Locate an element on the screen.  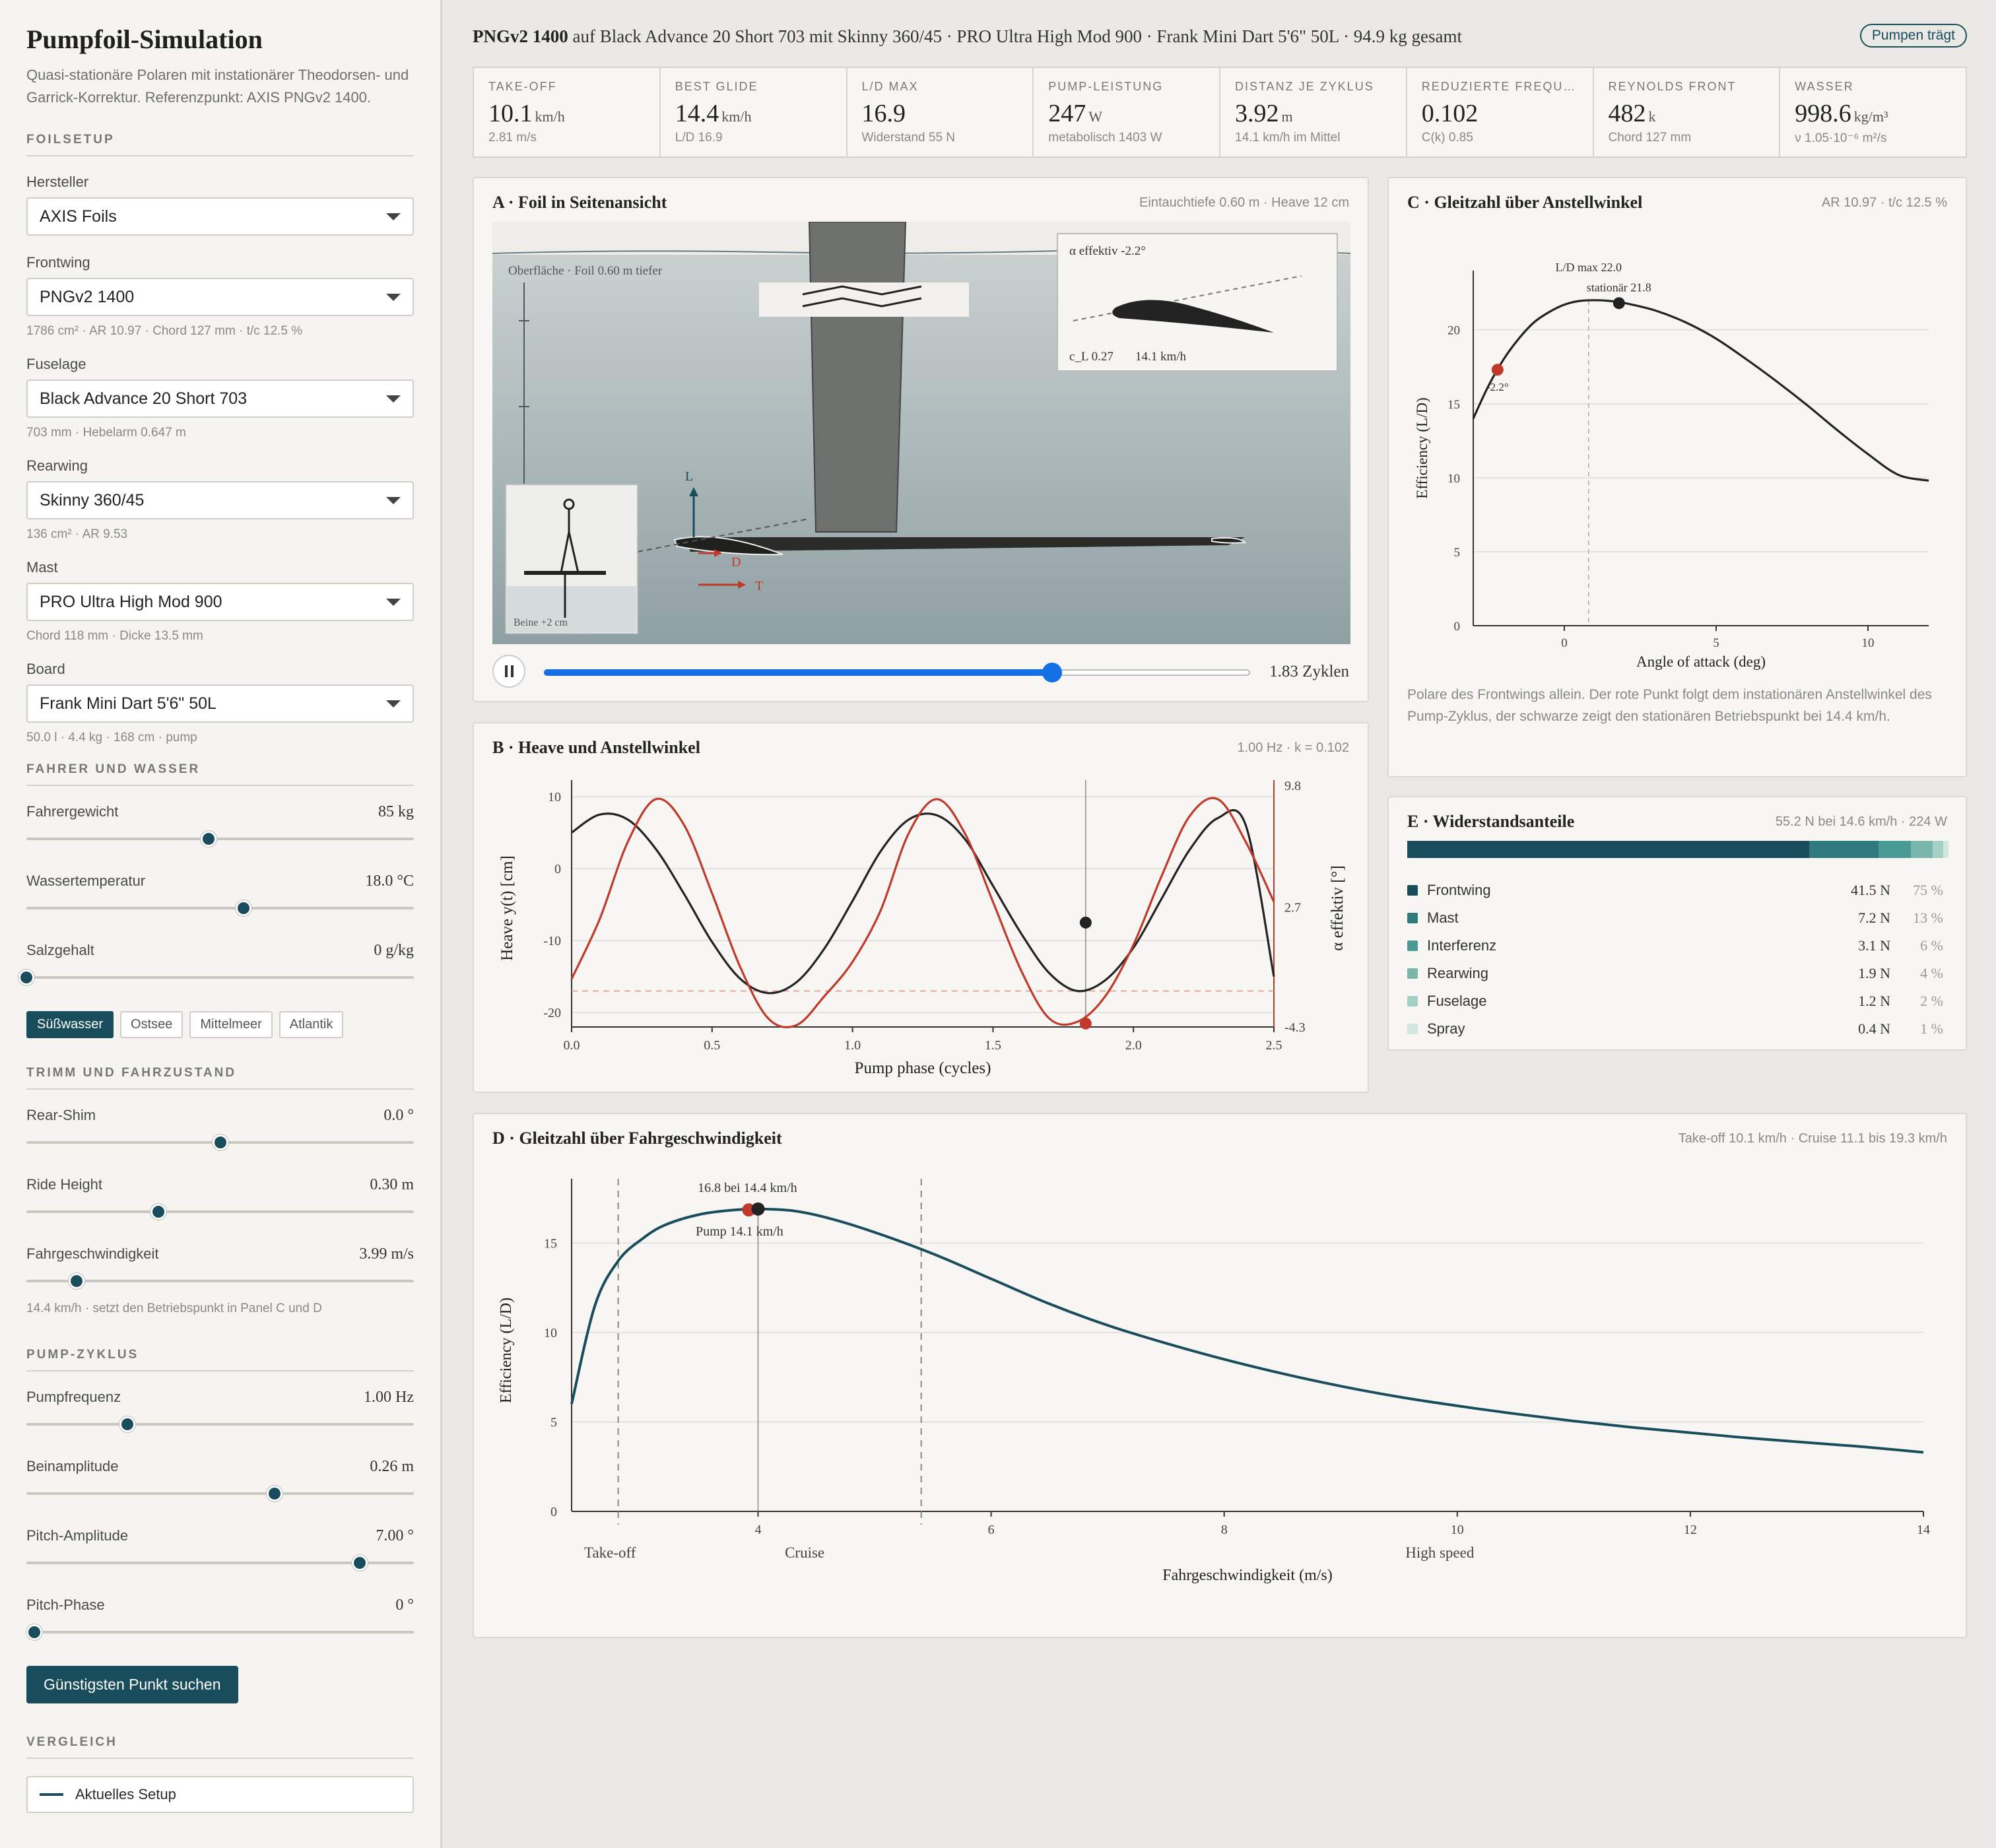
drag-value: 7.2 N is located at coordinates (1874, 918).